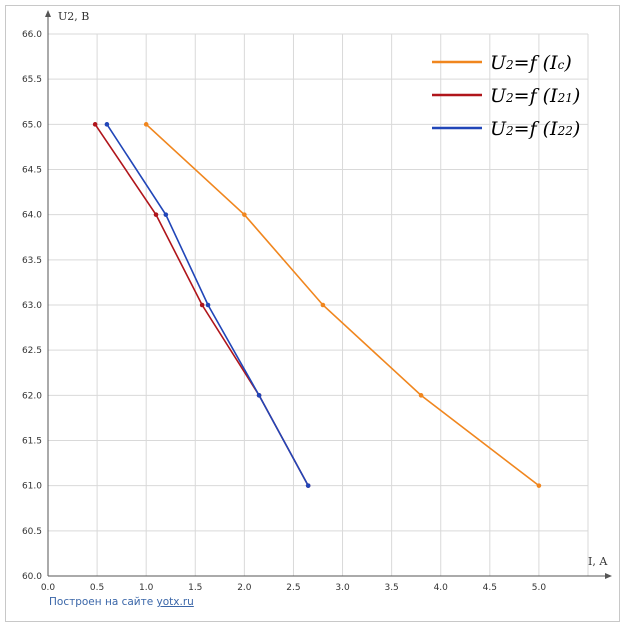  Describe the element at coordinates (103, 602) in the screenshot. I see `credit-prefix: Построен на сайте` at that location.